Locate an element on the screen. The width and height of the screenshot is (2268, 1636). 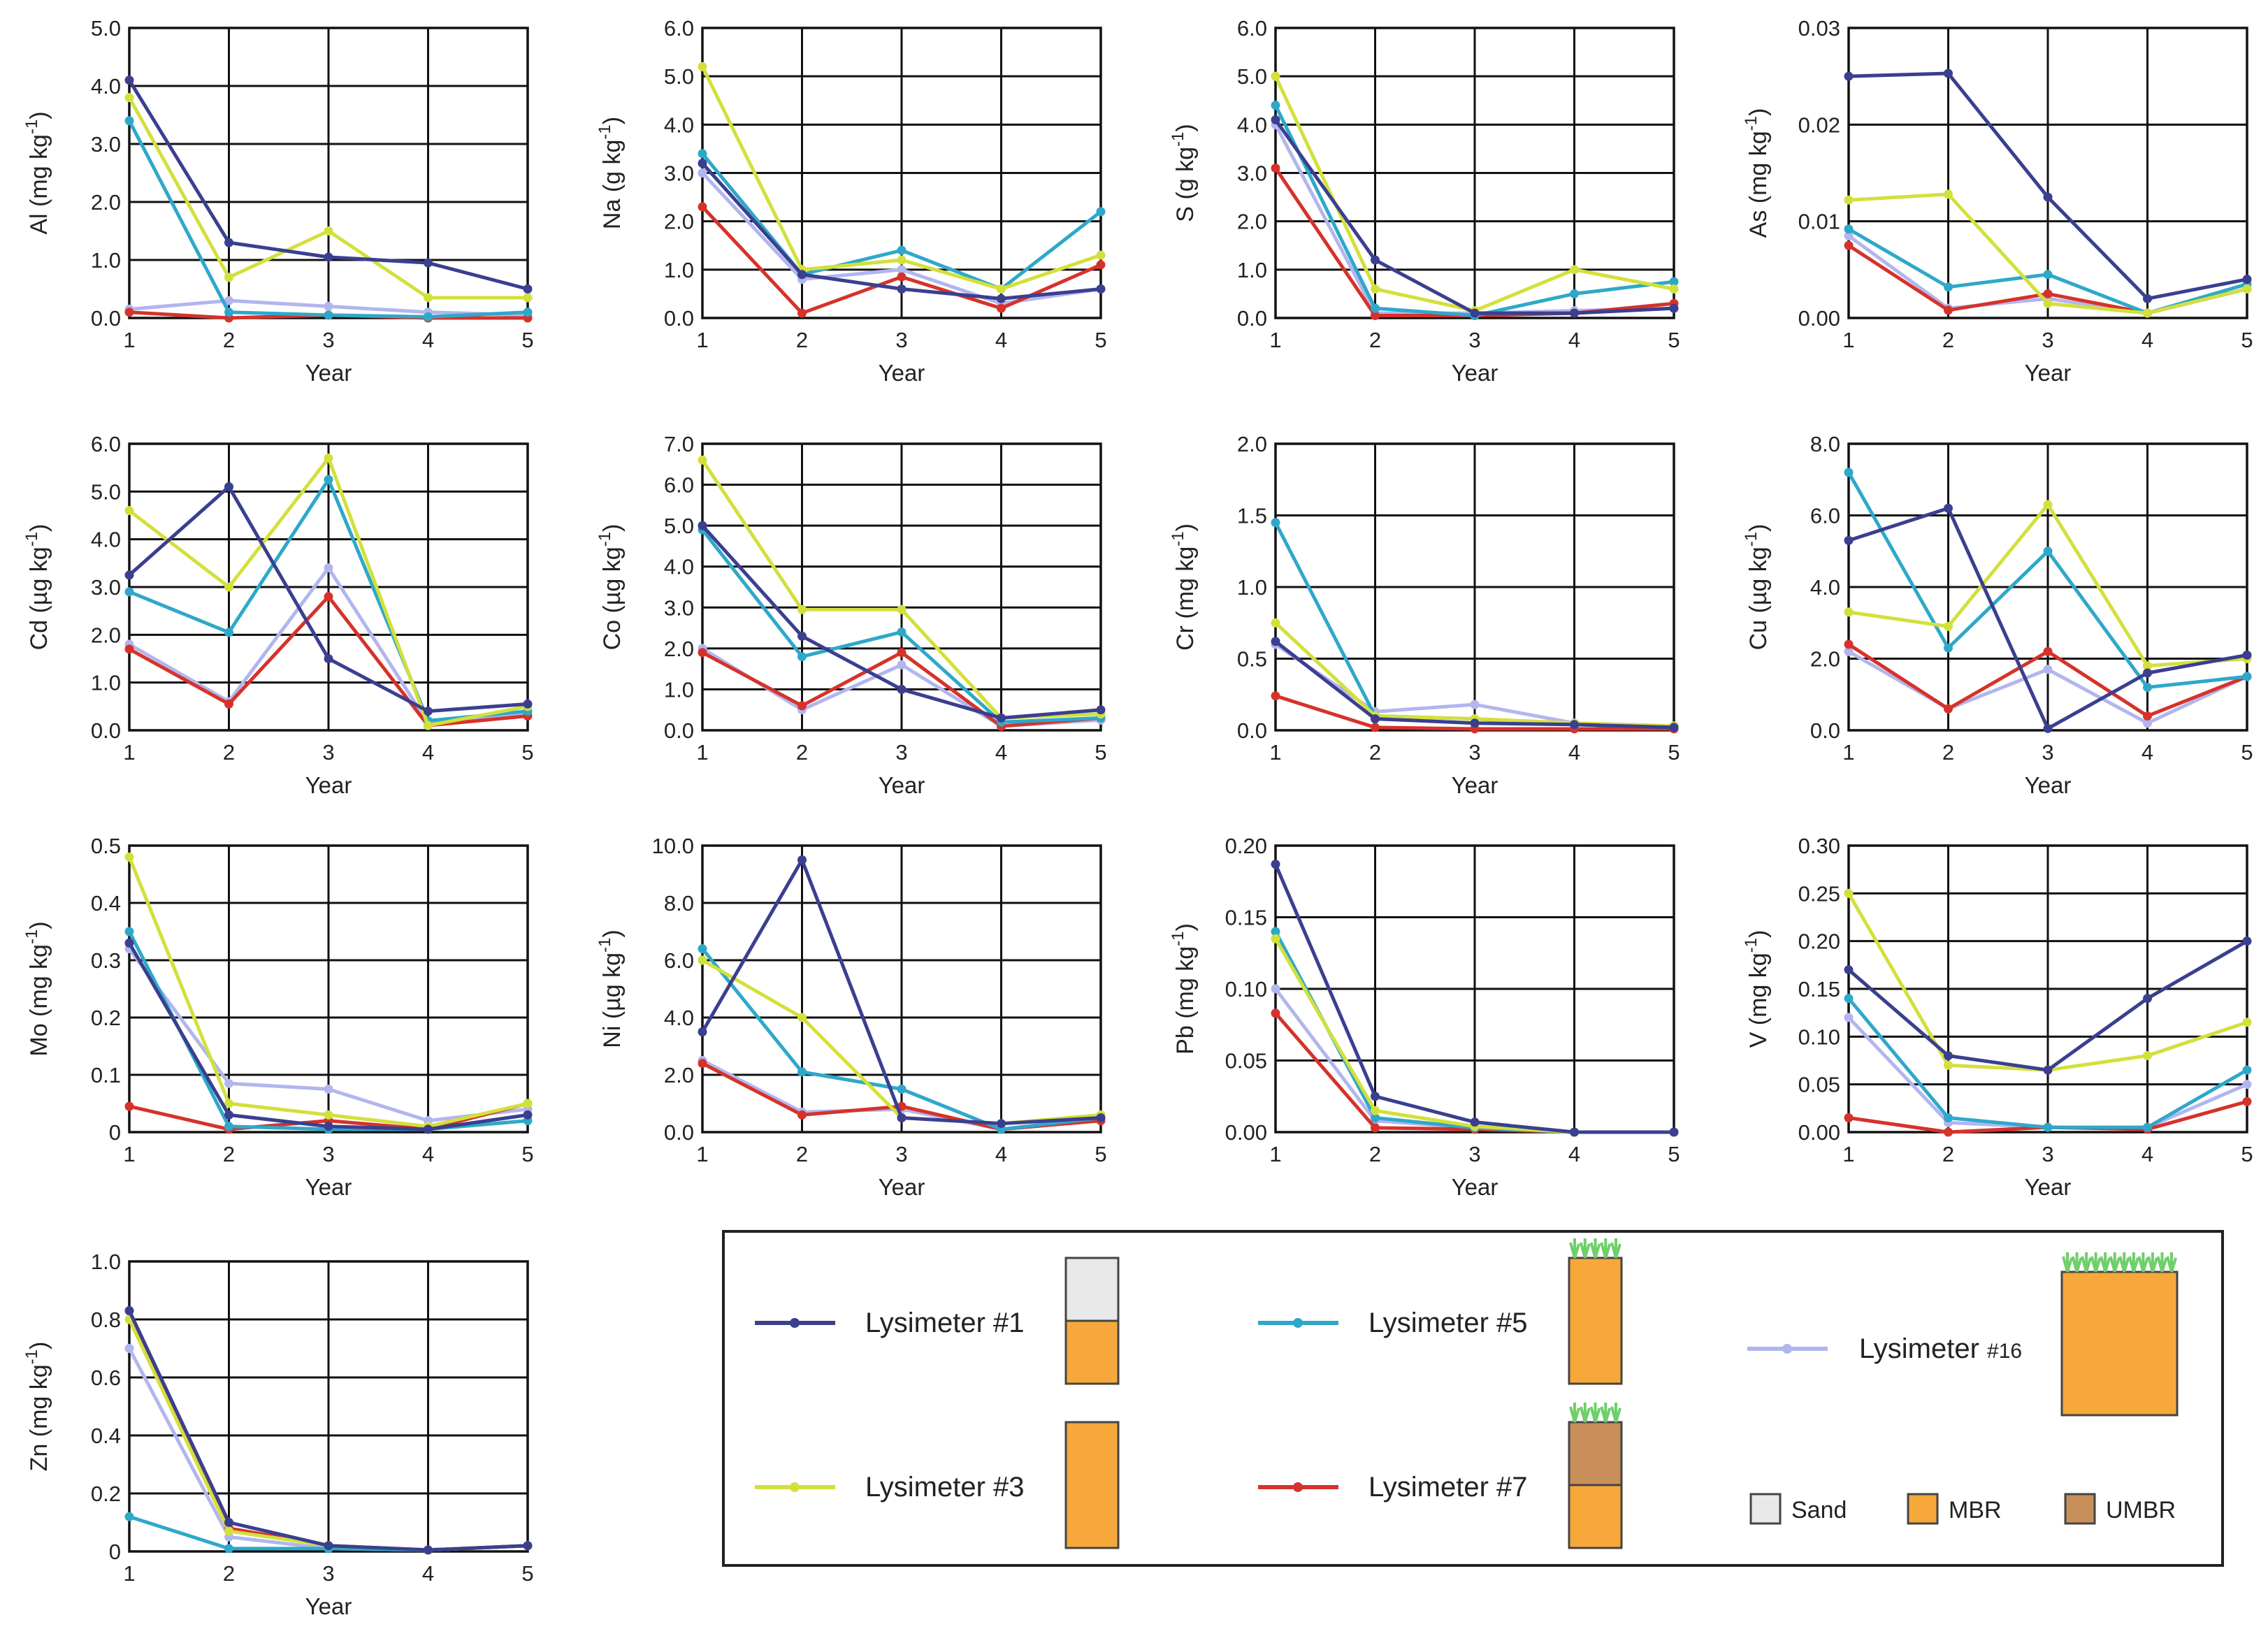
y-axis-label: Pb (mg kg-1) is located at coordinates (1184, 989).